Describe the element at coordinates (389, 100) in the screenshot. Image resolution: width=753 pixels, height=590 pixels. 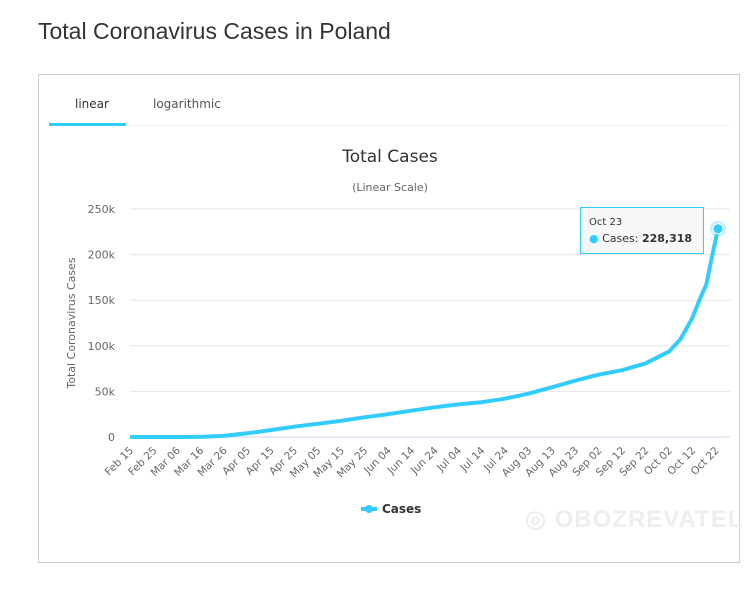
I see `scale-tabs: linear logarithmic` at that location.